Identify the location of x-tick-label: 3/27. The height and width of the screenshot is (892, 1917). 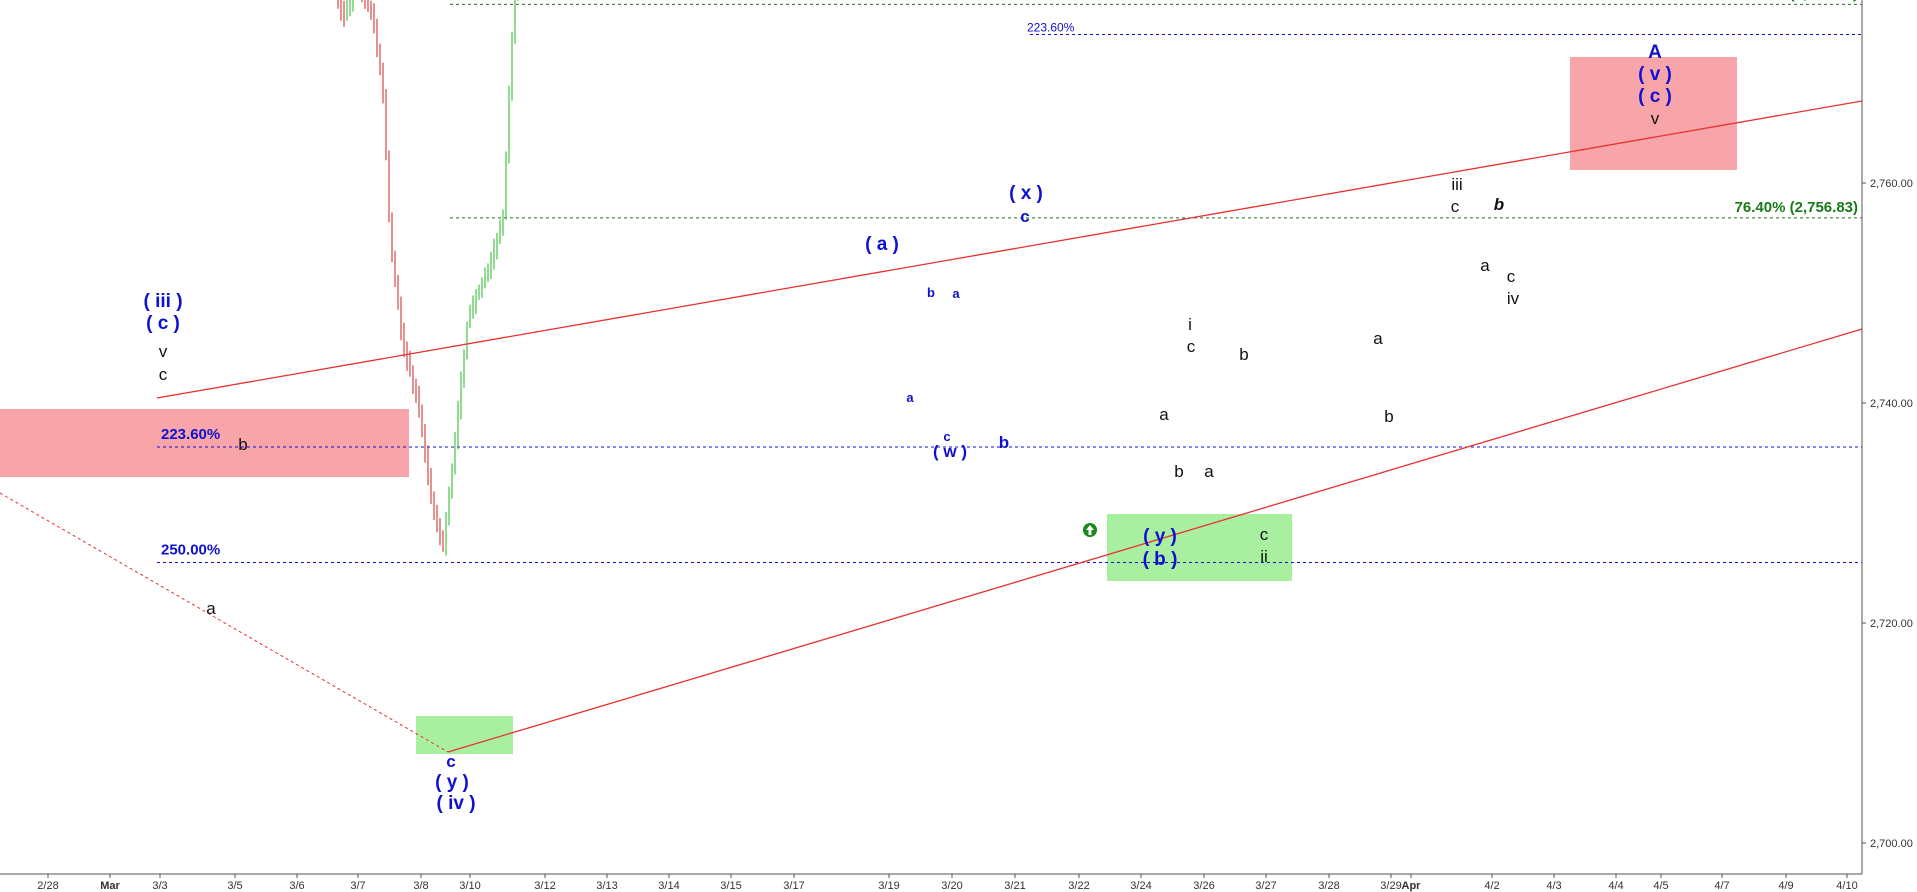
(1265, 886).